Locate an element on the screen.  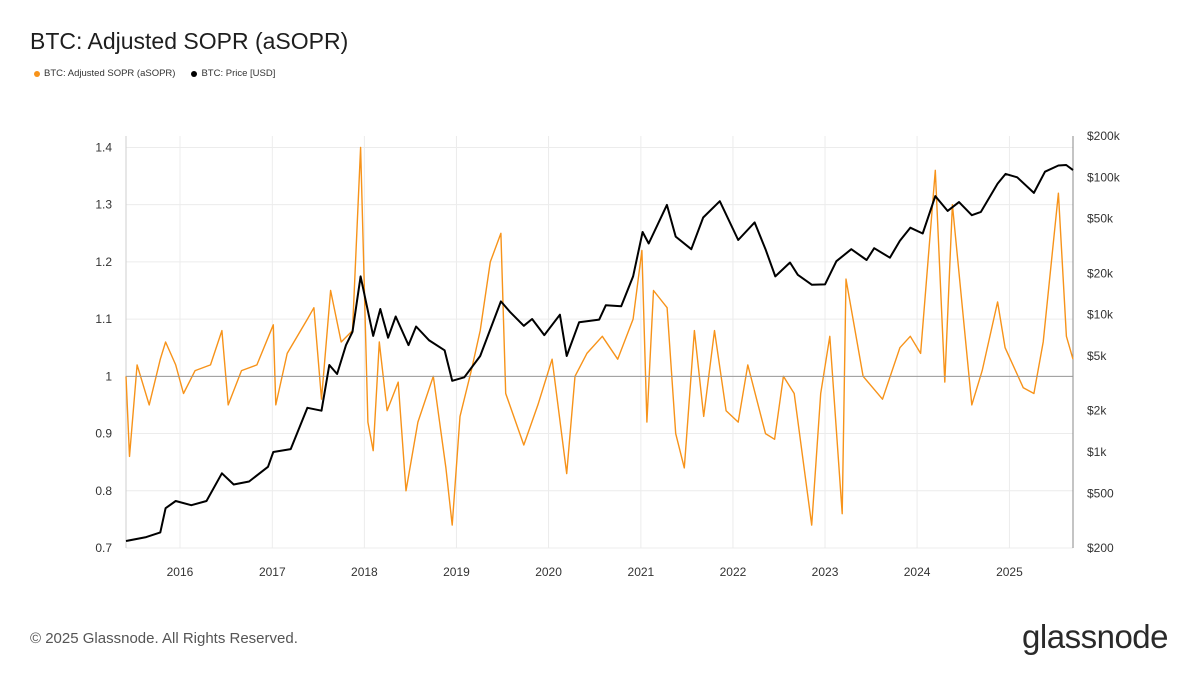
y-right-tick-label: $50k is located at coordinates (1100, 219).